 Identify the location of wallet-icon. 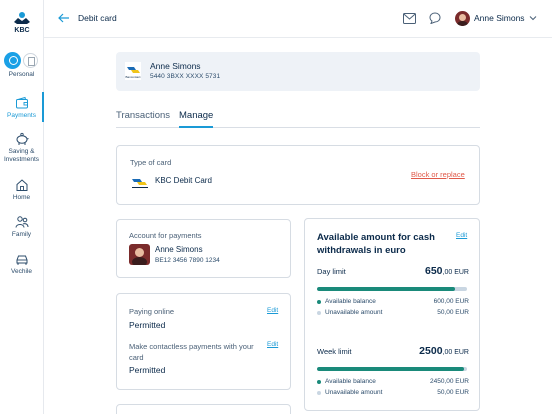
(21, 102).